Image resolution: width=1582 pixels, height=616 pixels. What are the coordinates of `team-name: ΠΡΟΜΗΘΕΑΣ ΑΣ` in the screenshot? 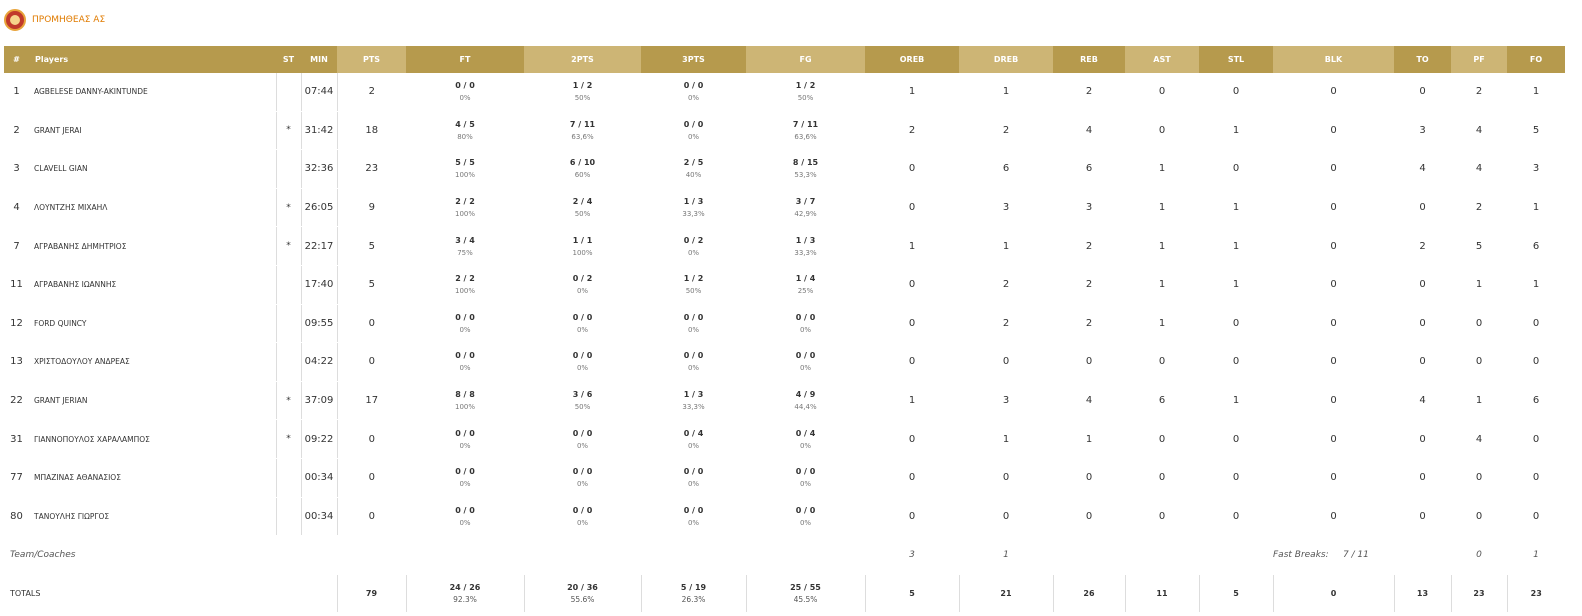 It's located at (69, 20).